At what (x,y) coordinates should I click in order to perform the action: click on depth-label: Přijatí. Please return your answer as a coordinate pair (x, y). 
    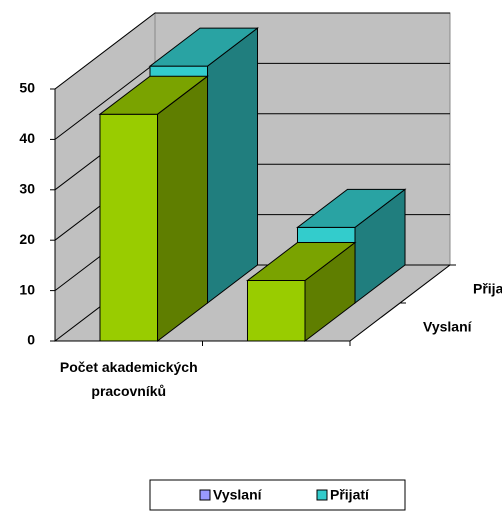
    Looking at the image, I should click on (487, 289).